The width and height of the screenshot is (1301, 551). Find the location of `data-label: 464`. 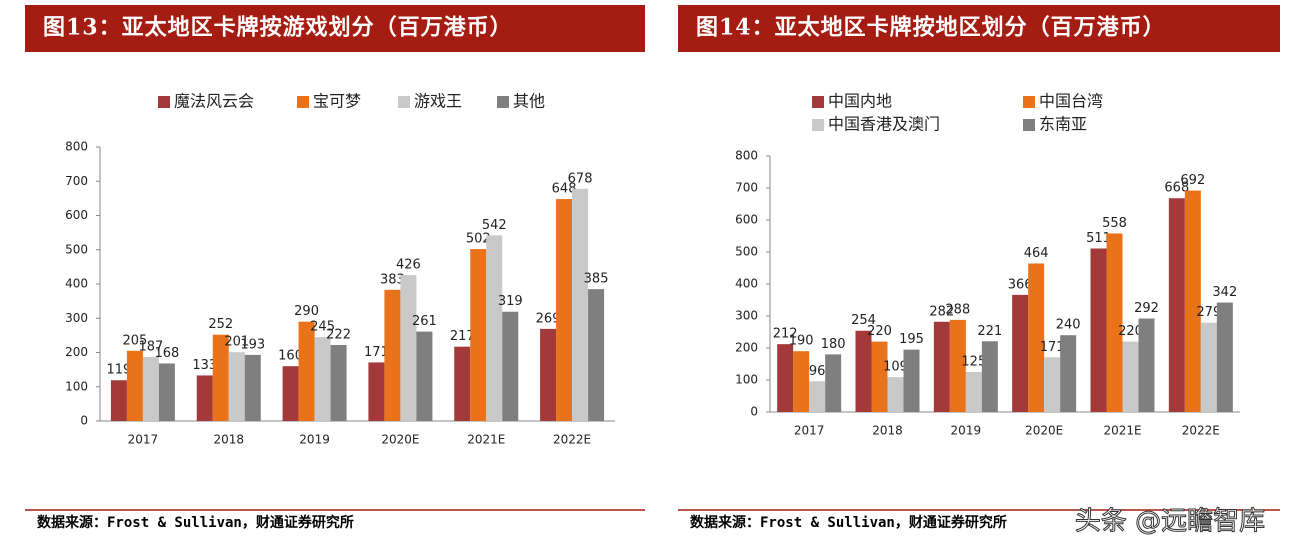

data-label: 464 is located at coordinates (1036, 253).